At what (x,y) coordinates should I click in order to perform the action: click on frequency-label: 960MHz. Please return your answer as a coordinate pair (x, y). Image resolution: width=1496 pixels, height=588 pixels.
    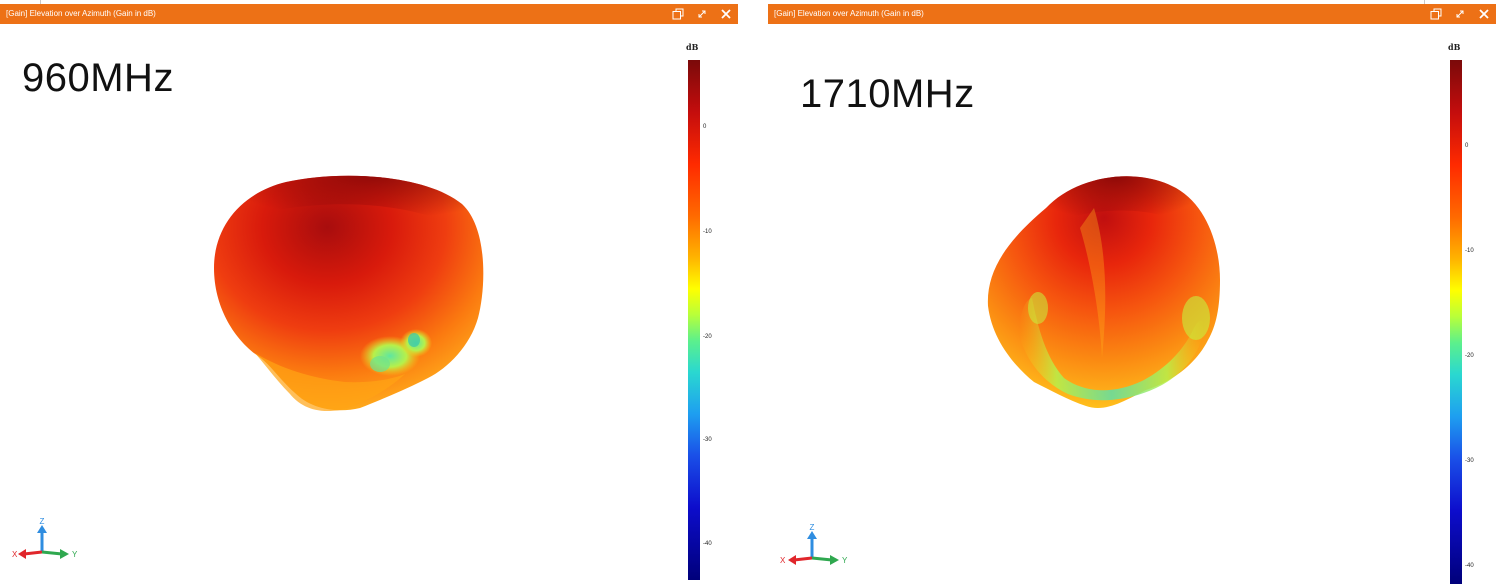
    Looking at the image, I should click on (98, 78).